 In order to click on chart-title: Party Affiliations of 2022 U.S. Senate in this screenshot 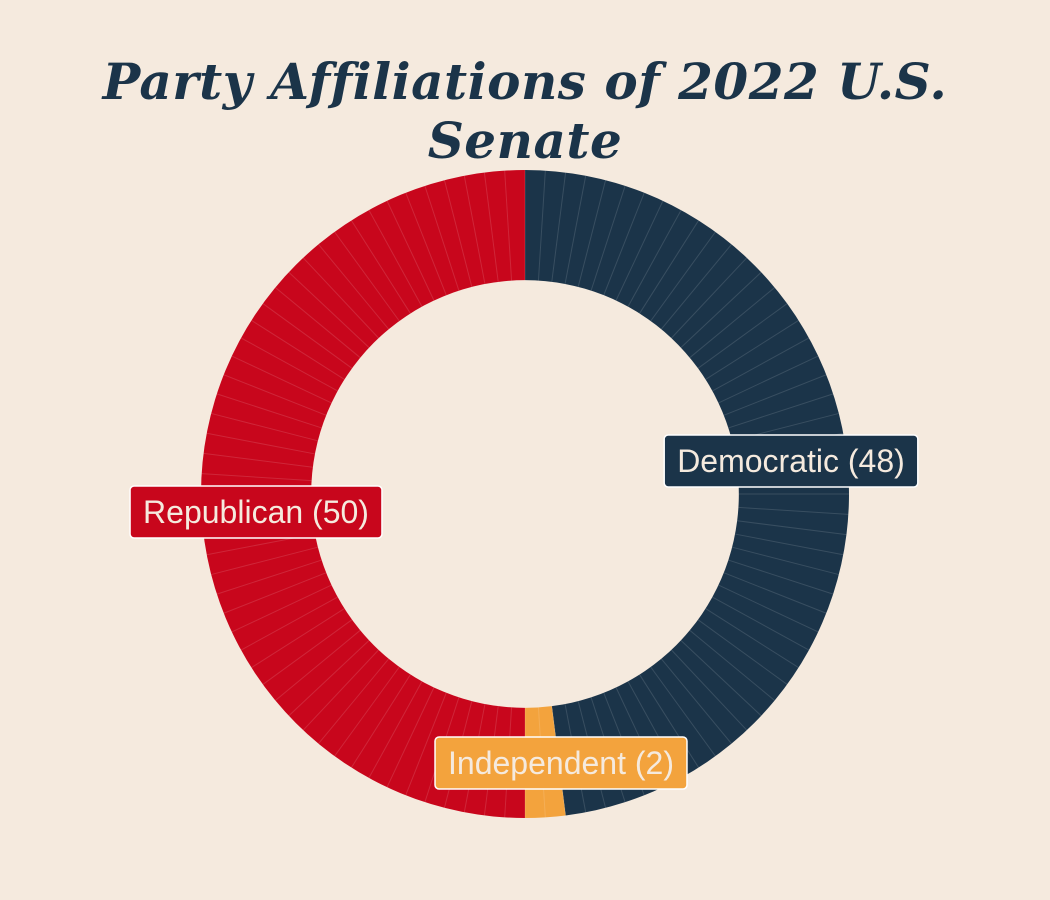, I will do `click(525, 111)`.